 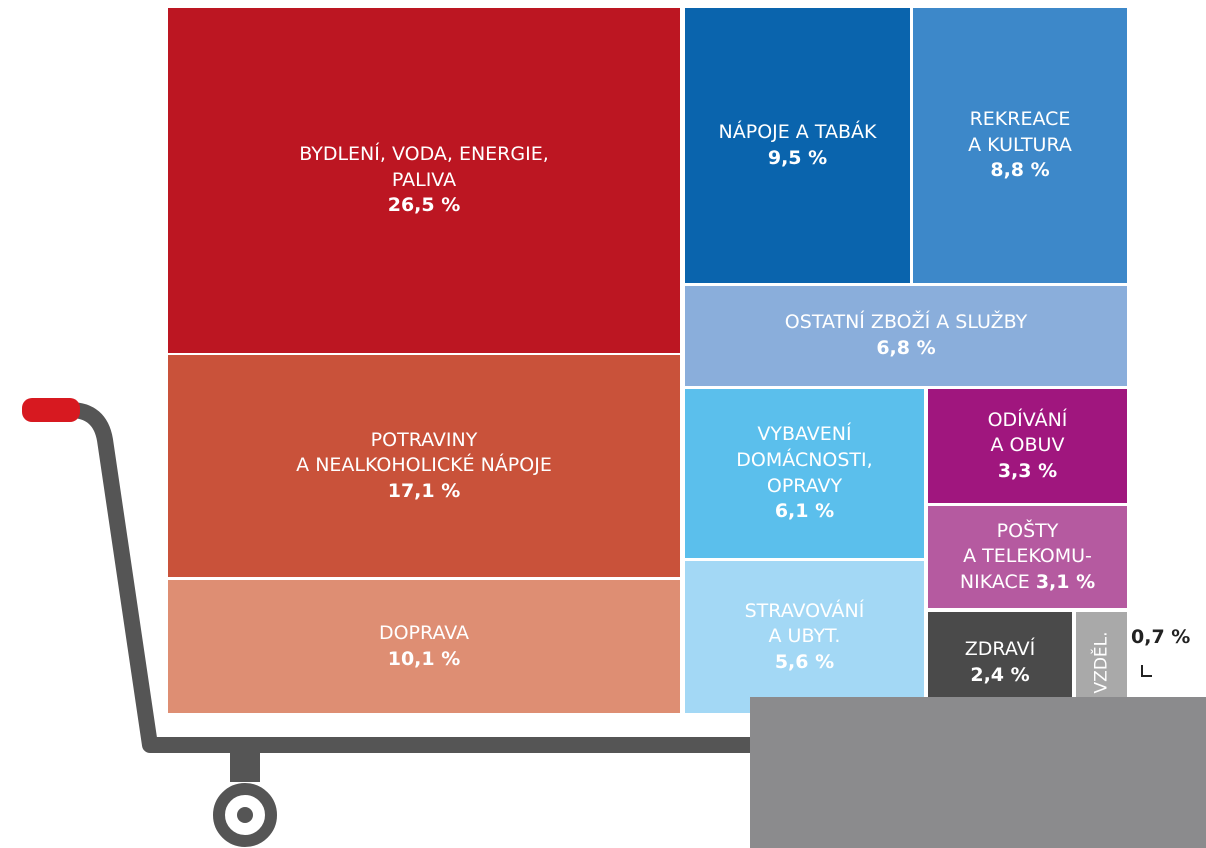 I want to click on category-name: POTRAVINY A NEALKOHOLICKÉ NÁPOJE, so click(x=424, y=452).